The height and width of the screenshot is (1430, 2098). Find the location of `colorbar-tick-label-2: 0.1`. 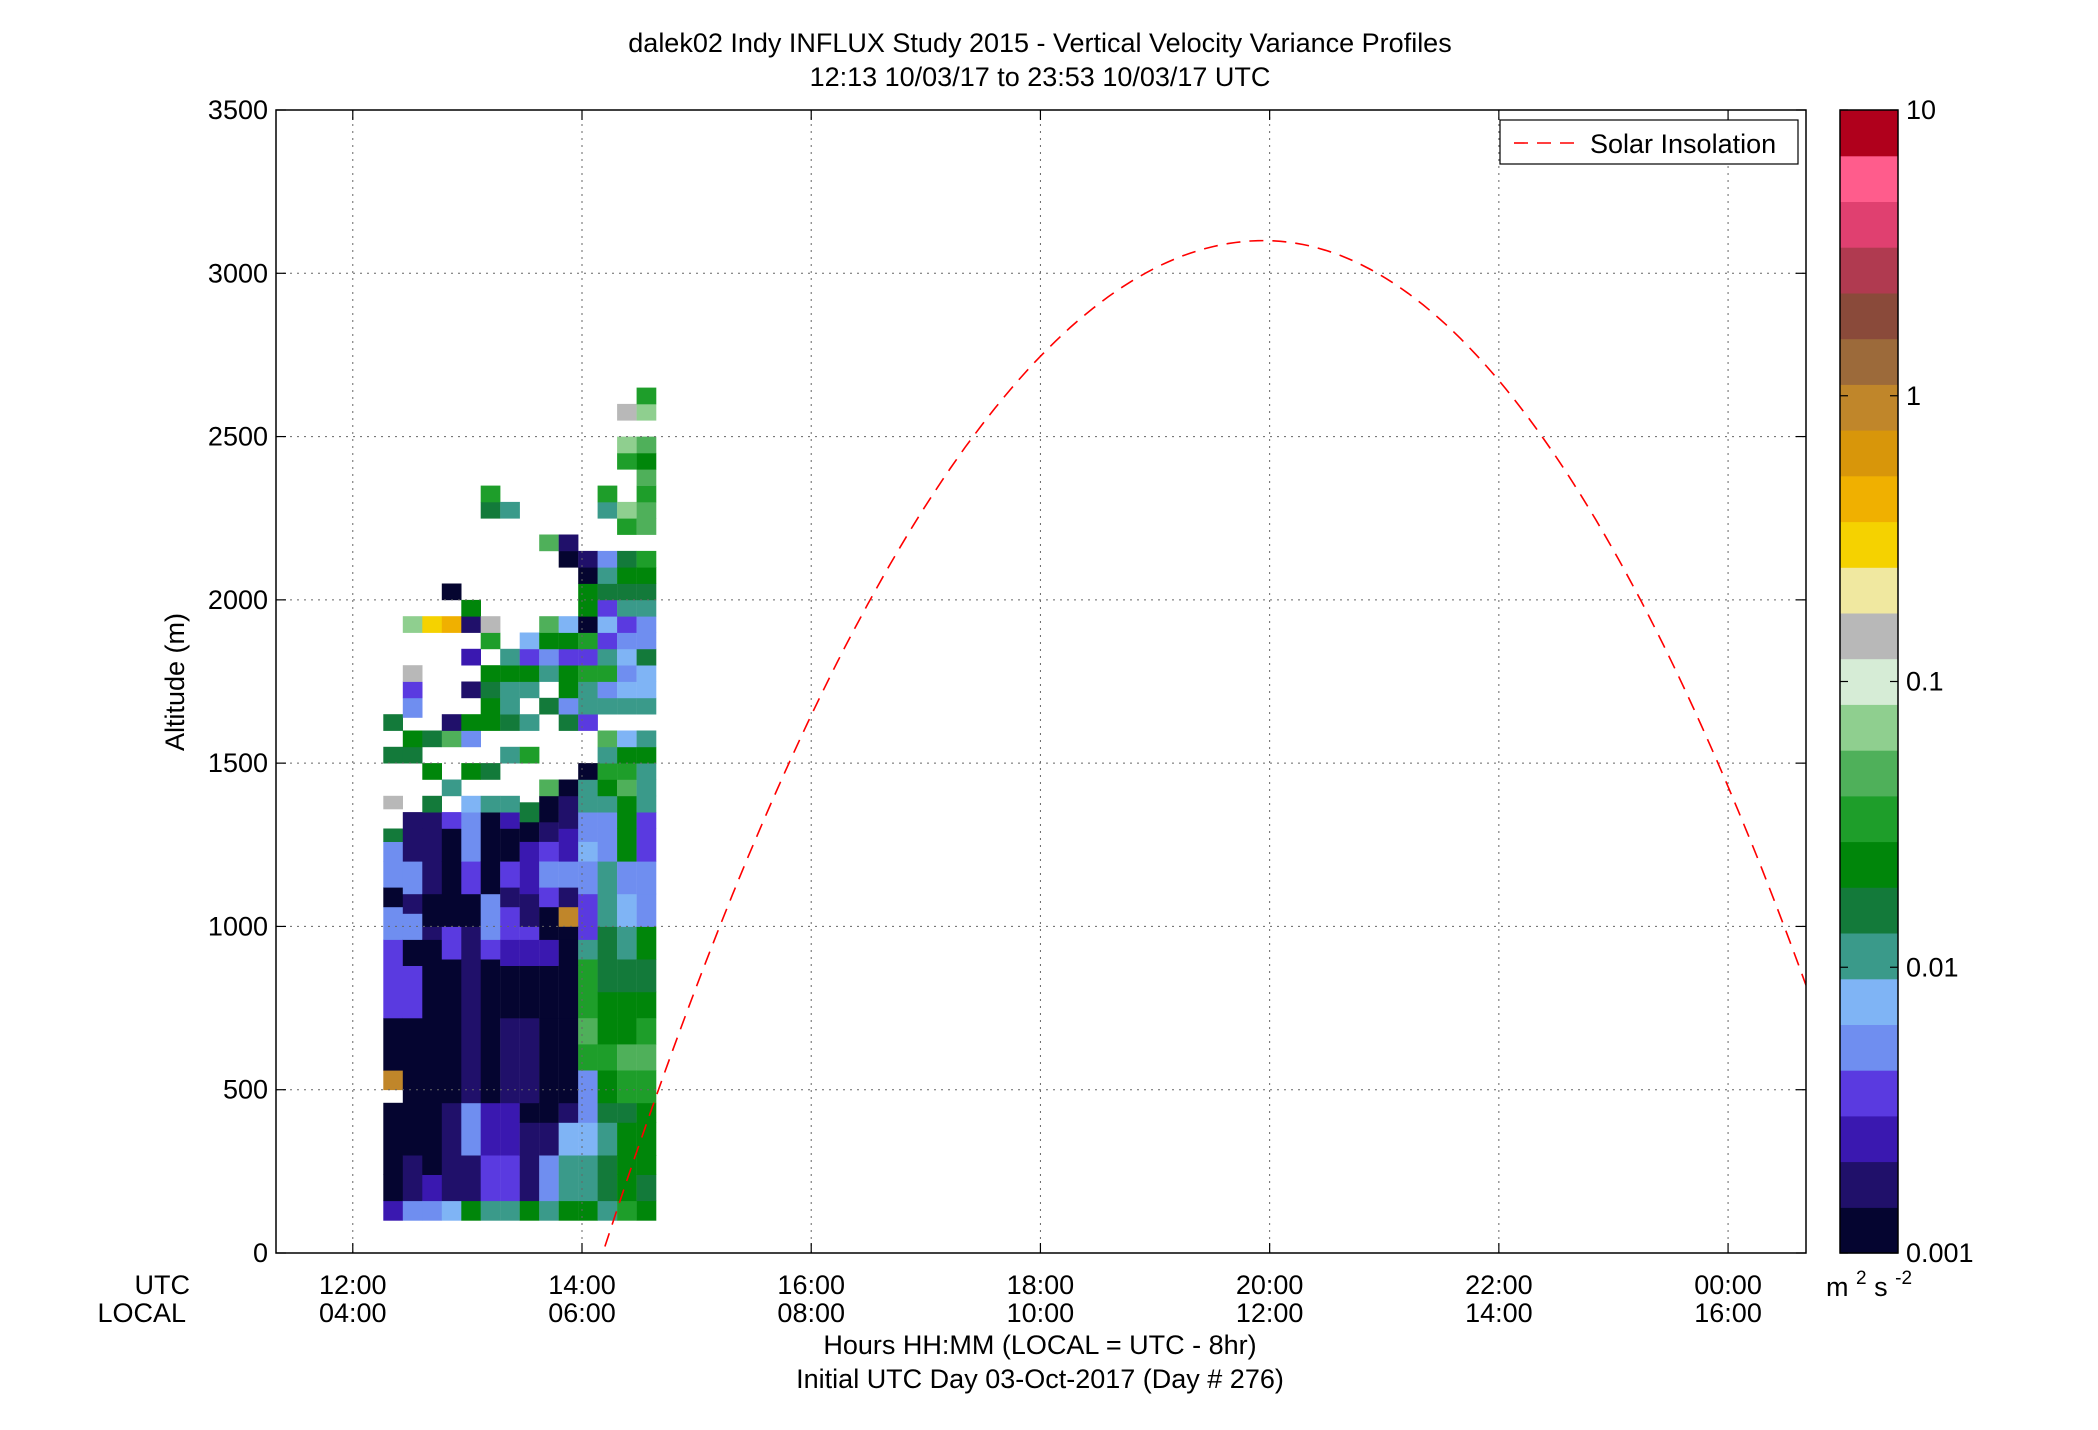

colorbar-tick-label-2: 0.1 is located at coordinates (1925, 682).